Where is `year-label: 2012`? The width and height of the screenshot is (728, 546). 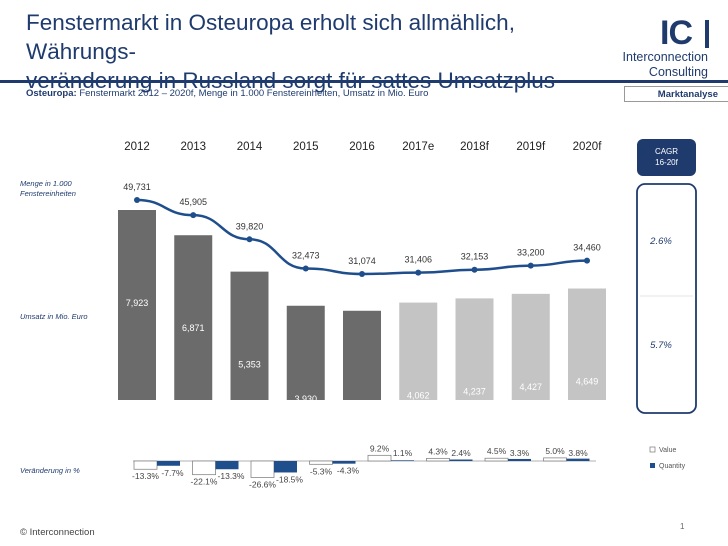 year-label: 2012 is located at coordinates (137, 147).